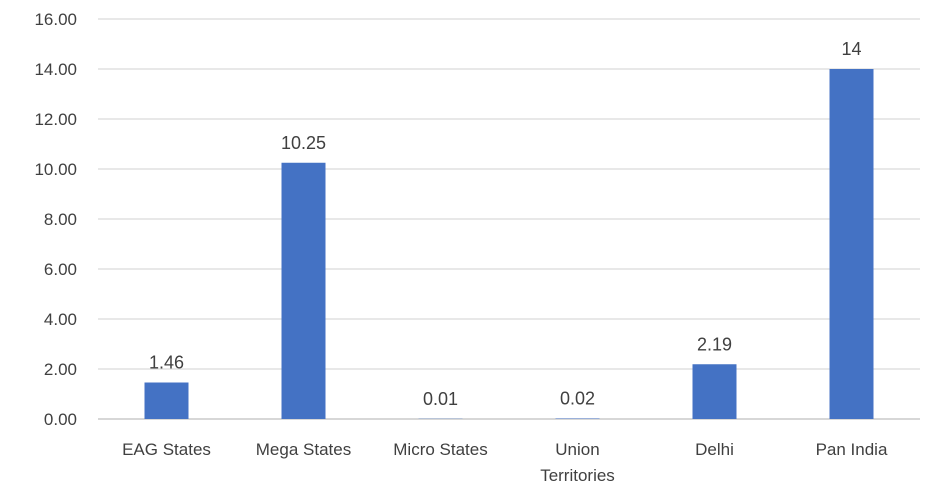  Describe the element at coordinates (714, 344) in the screenshot. I see `data-label: 2.19` at that location.